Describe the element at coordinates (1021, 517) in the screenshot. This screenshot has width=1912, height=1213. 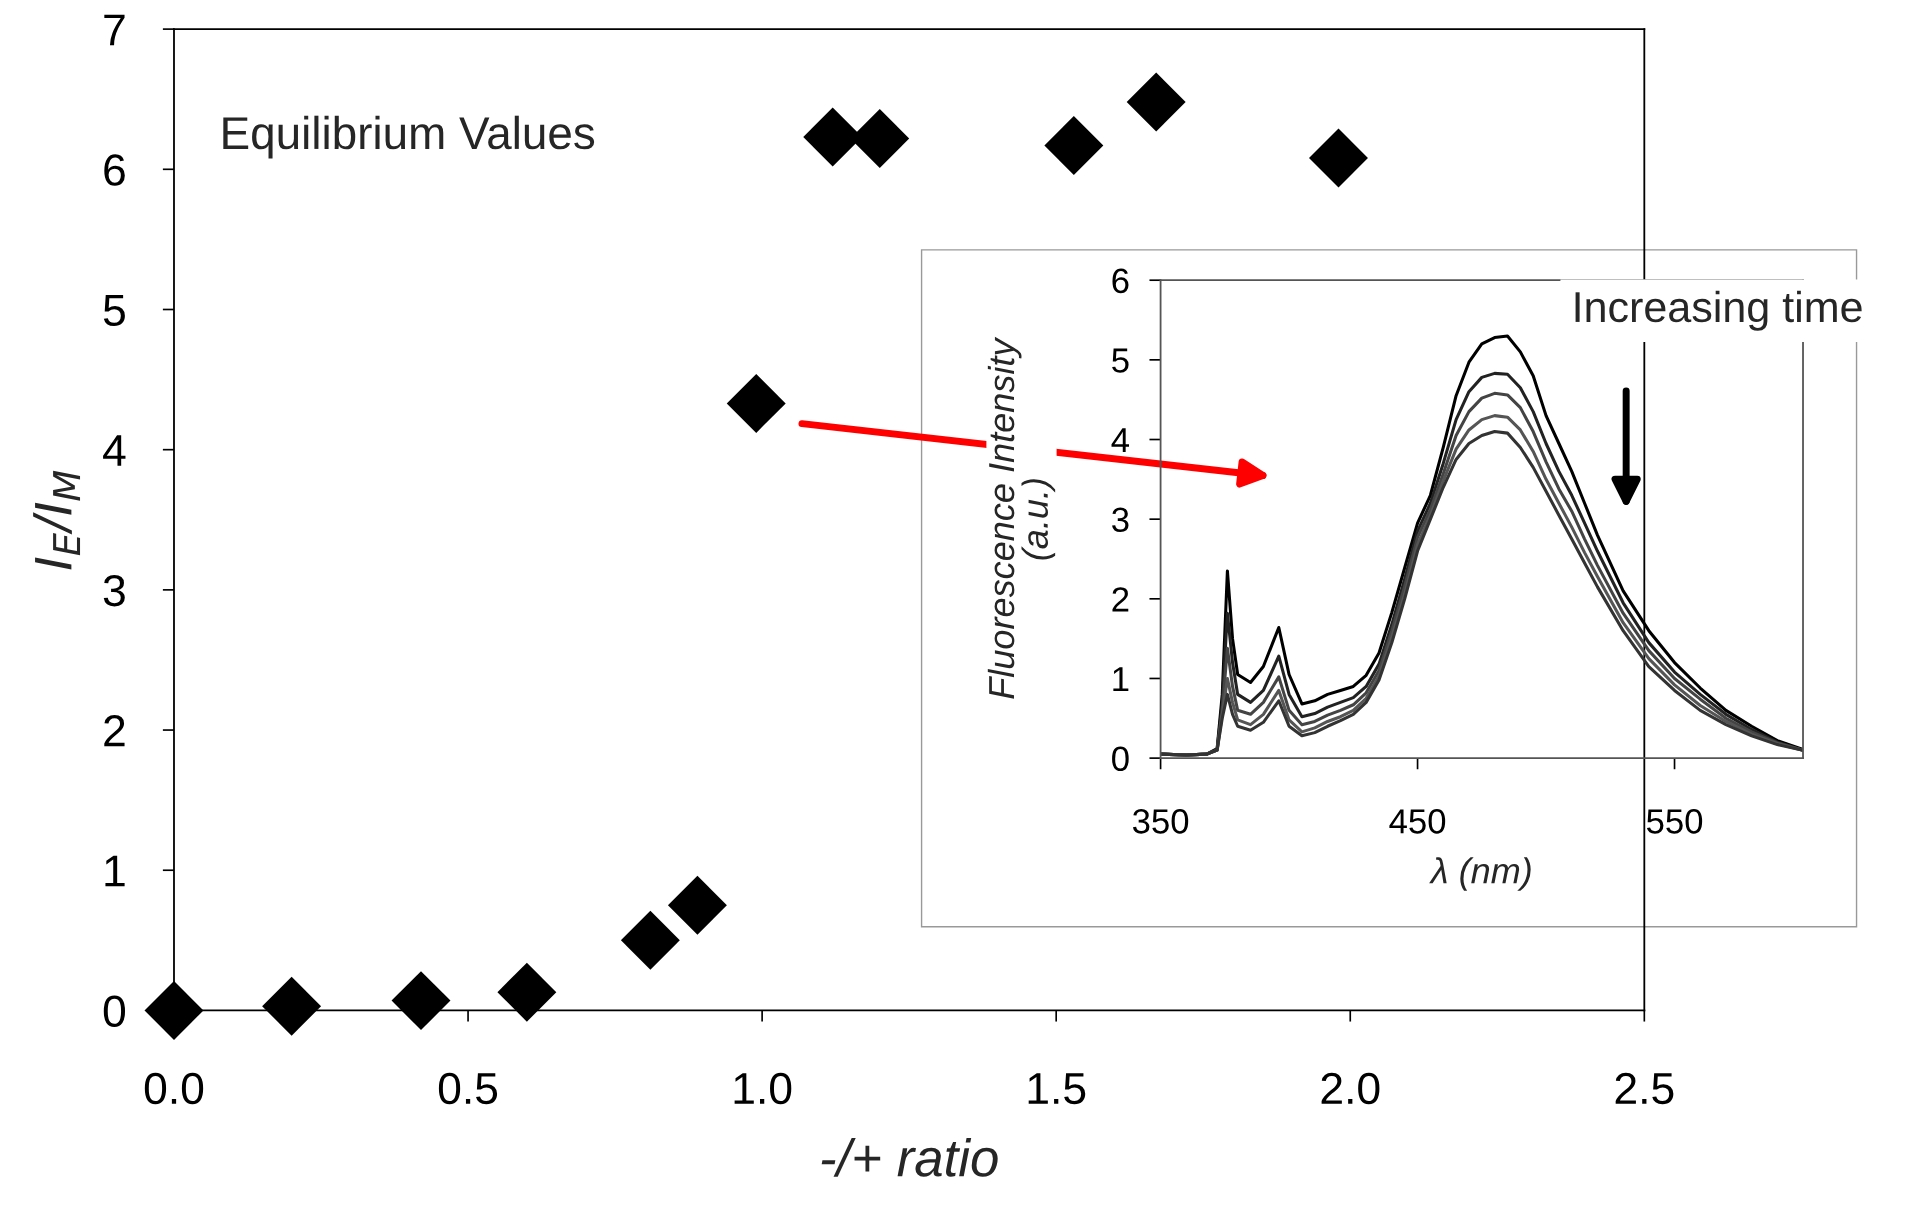
I see `y-axis-title: Fluorescence Intensity (a.u.)` at that location.